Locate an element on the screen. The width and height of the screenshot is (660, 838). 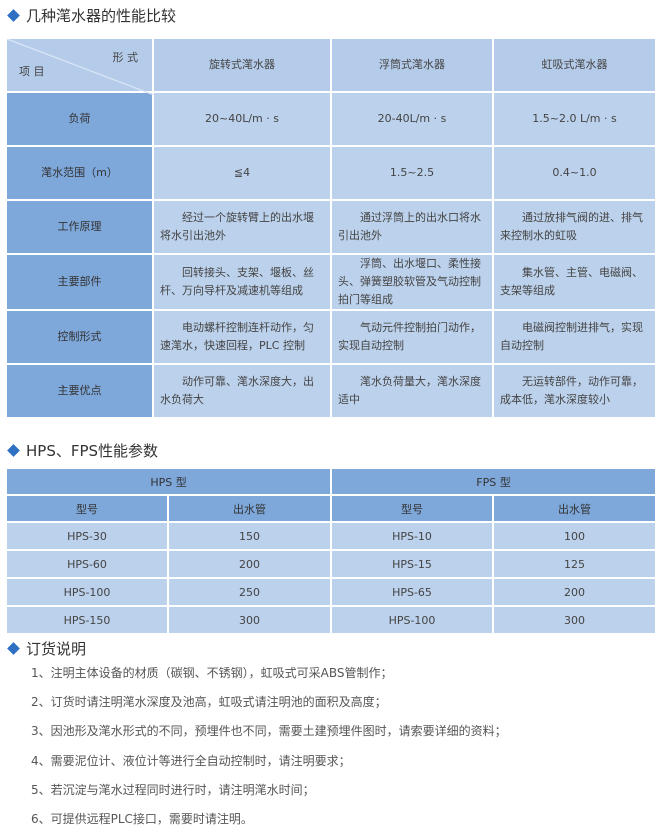
section-title-ordering: 订货说明 is located at coordinates (46, 648).